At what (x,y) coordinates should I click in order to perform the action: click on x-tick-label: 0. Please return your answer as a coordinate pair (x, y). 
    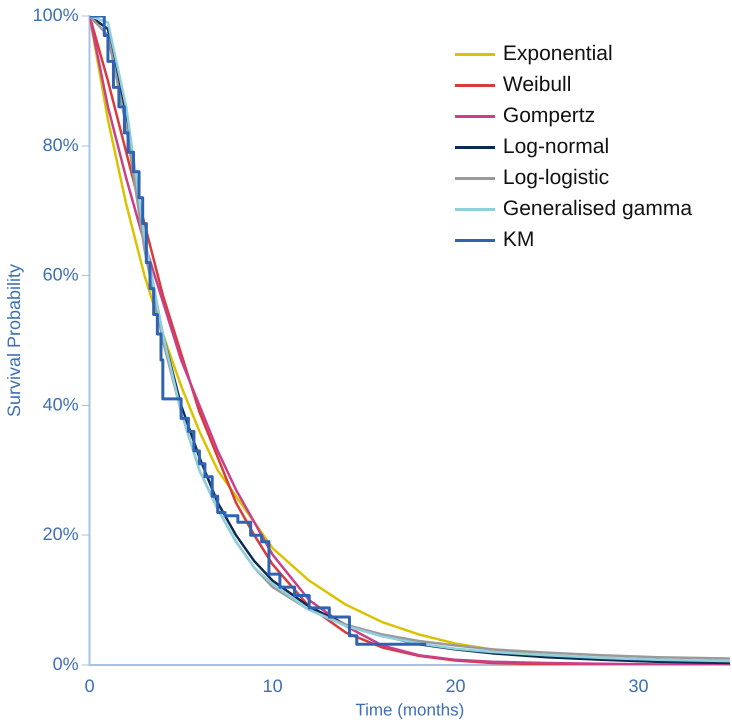
    Looking at the image, I should click on (89, 686).